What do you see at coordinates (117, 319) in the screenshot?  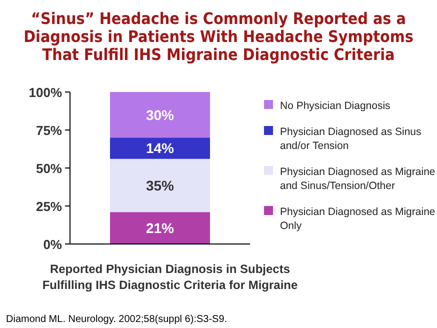 I see `text: Diamond ML. Neurology. 2002;58(suppl 6):S3-S9.` at bounding box center [117, 319].